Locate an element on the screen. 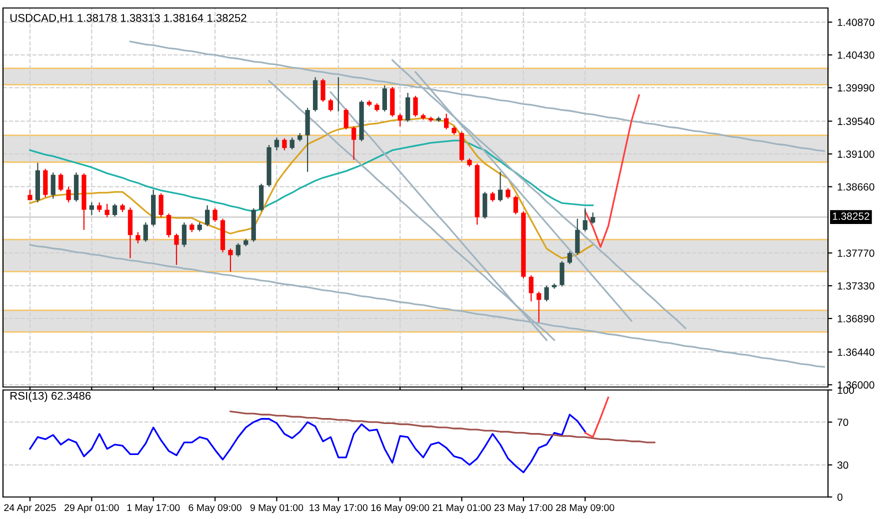  x-tick-label: 6 May 09:00 is located at coordinates (215, 509).